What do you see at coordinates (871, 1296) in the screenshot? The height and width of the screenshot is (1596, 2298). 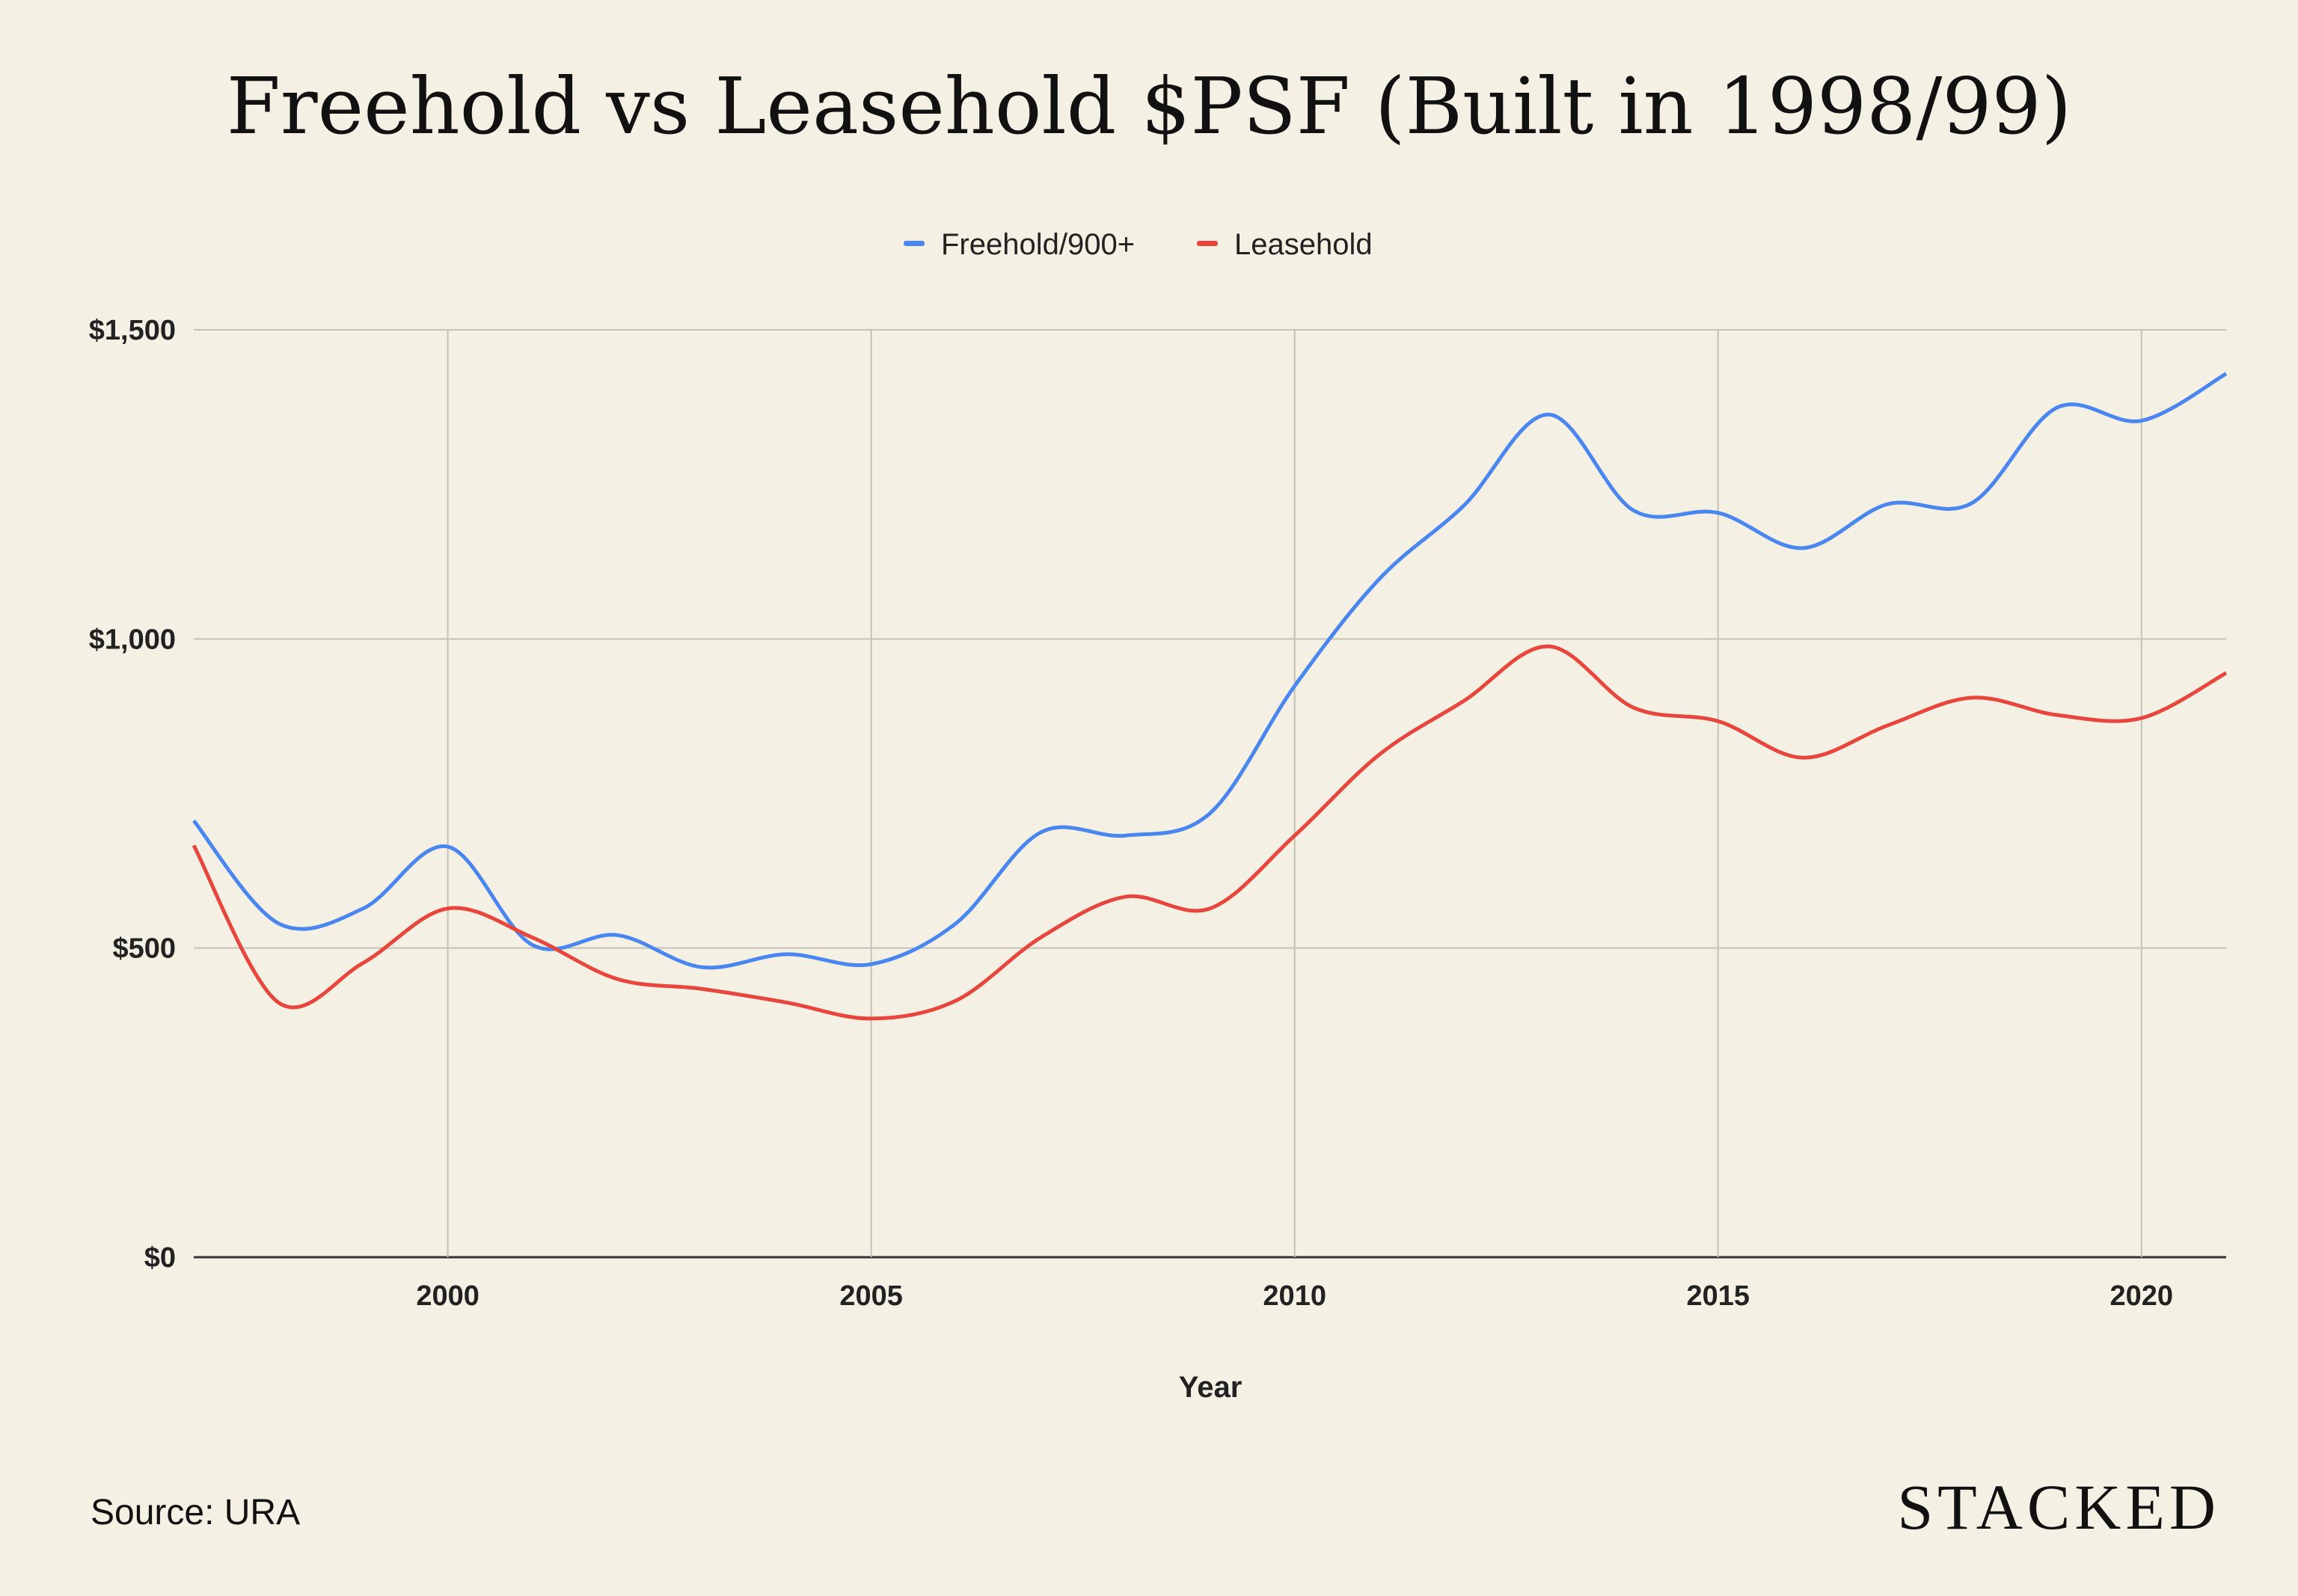 I see `x-tick-label: 2005` at bounding box center [871, 1296].